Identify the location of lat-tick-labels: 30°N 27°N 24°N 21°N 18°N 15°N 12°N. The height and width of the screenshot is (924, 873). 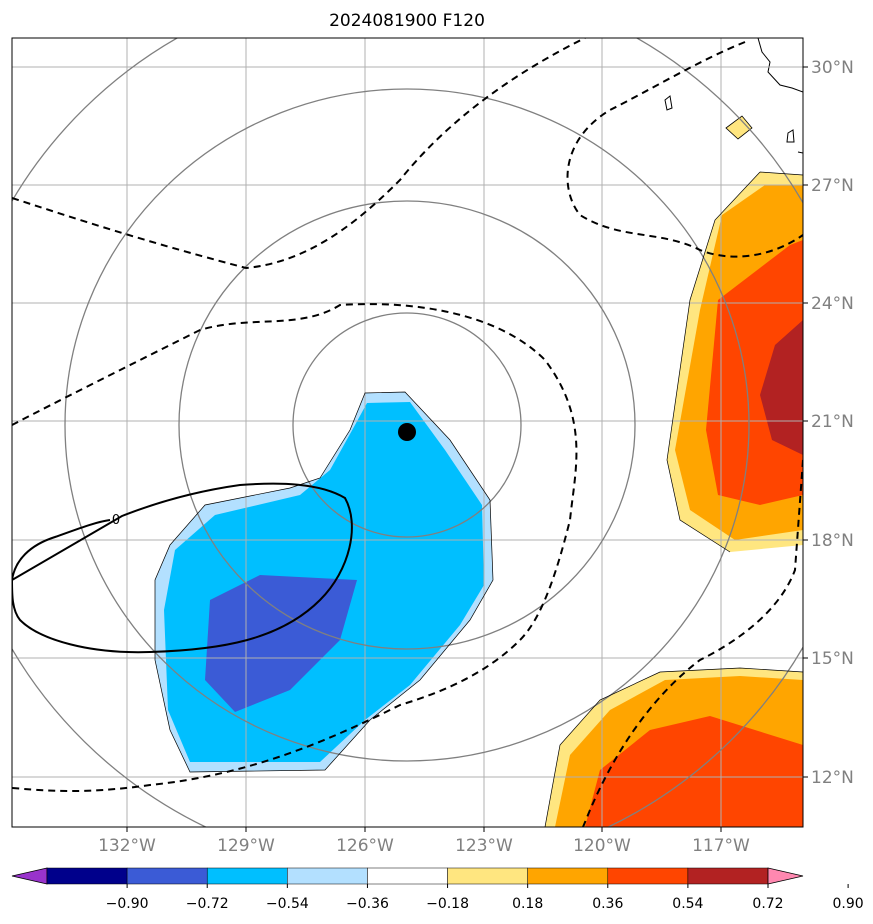
(828, 423).